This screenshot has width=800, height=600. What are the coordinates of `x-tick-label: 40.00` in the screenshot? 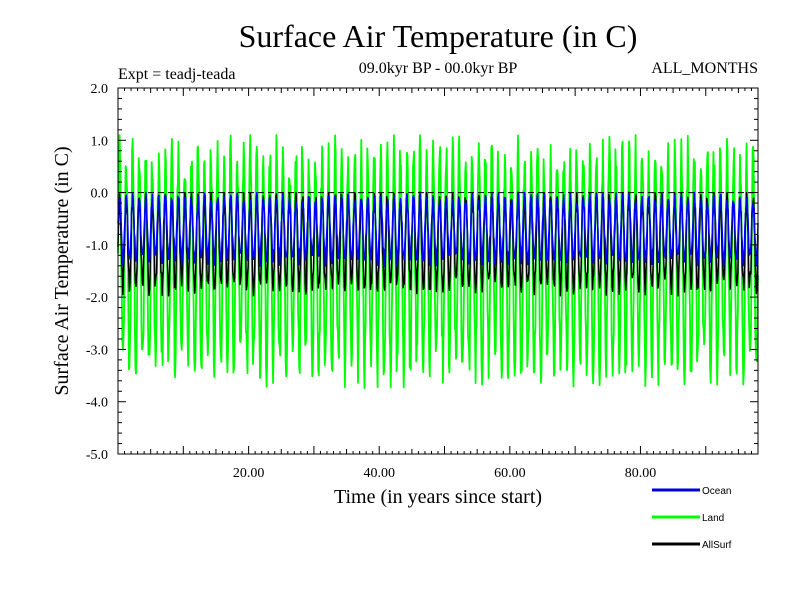 It's located at (379, 473).